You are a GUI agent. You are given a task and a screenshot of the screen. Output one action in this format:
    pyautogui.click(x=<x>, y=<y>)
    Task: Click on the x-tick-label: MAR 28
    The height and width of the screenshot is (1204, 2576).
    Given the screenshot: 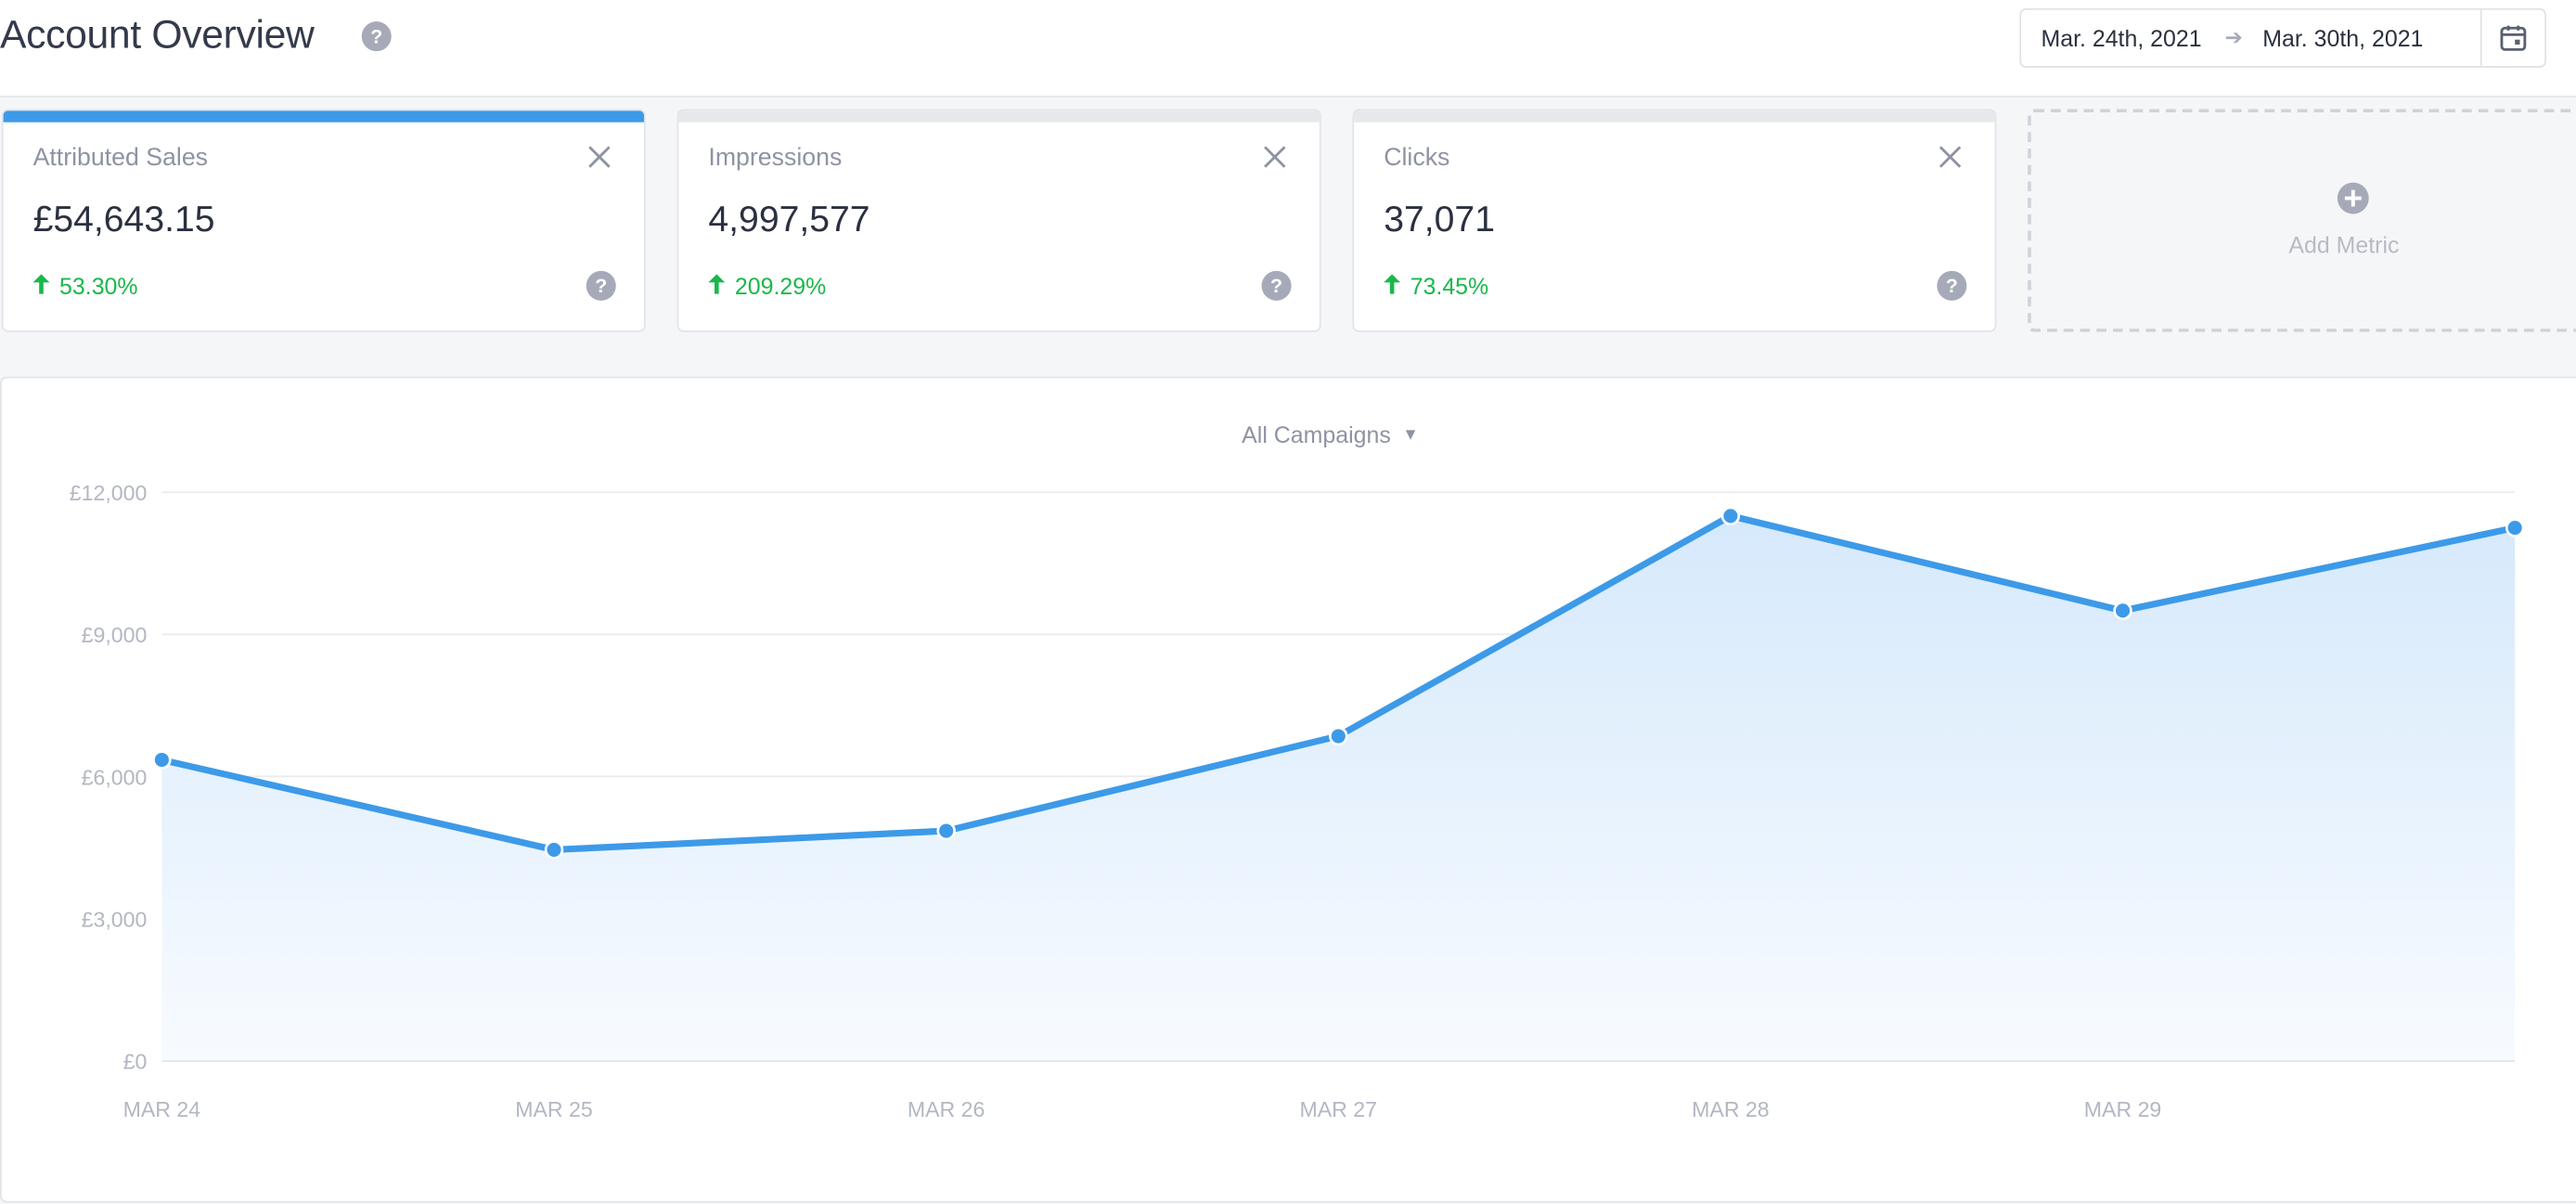 What is the action you would take?
    pyautogui.click(x=1731, y=1109)
    